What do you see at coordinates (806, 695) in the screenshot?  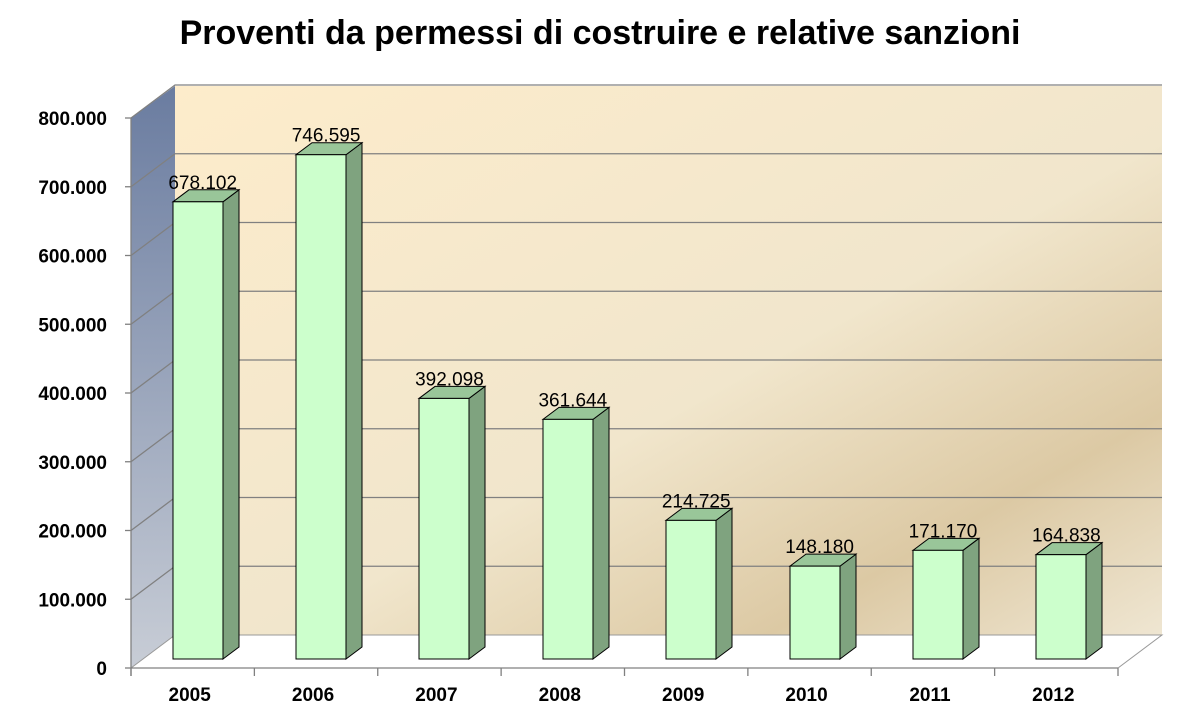 I see `x-tick-label: 2010` at bounding box center [806, 695].